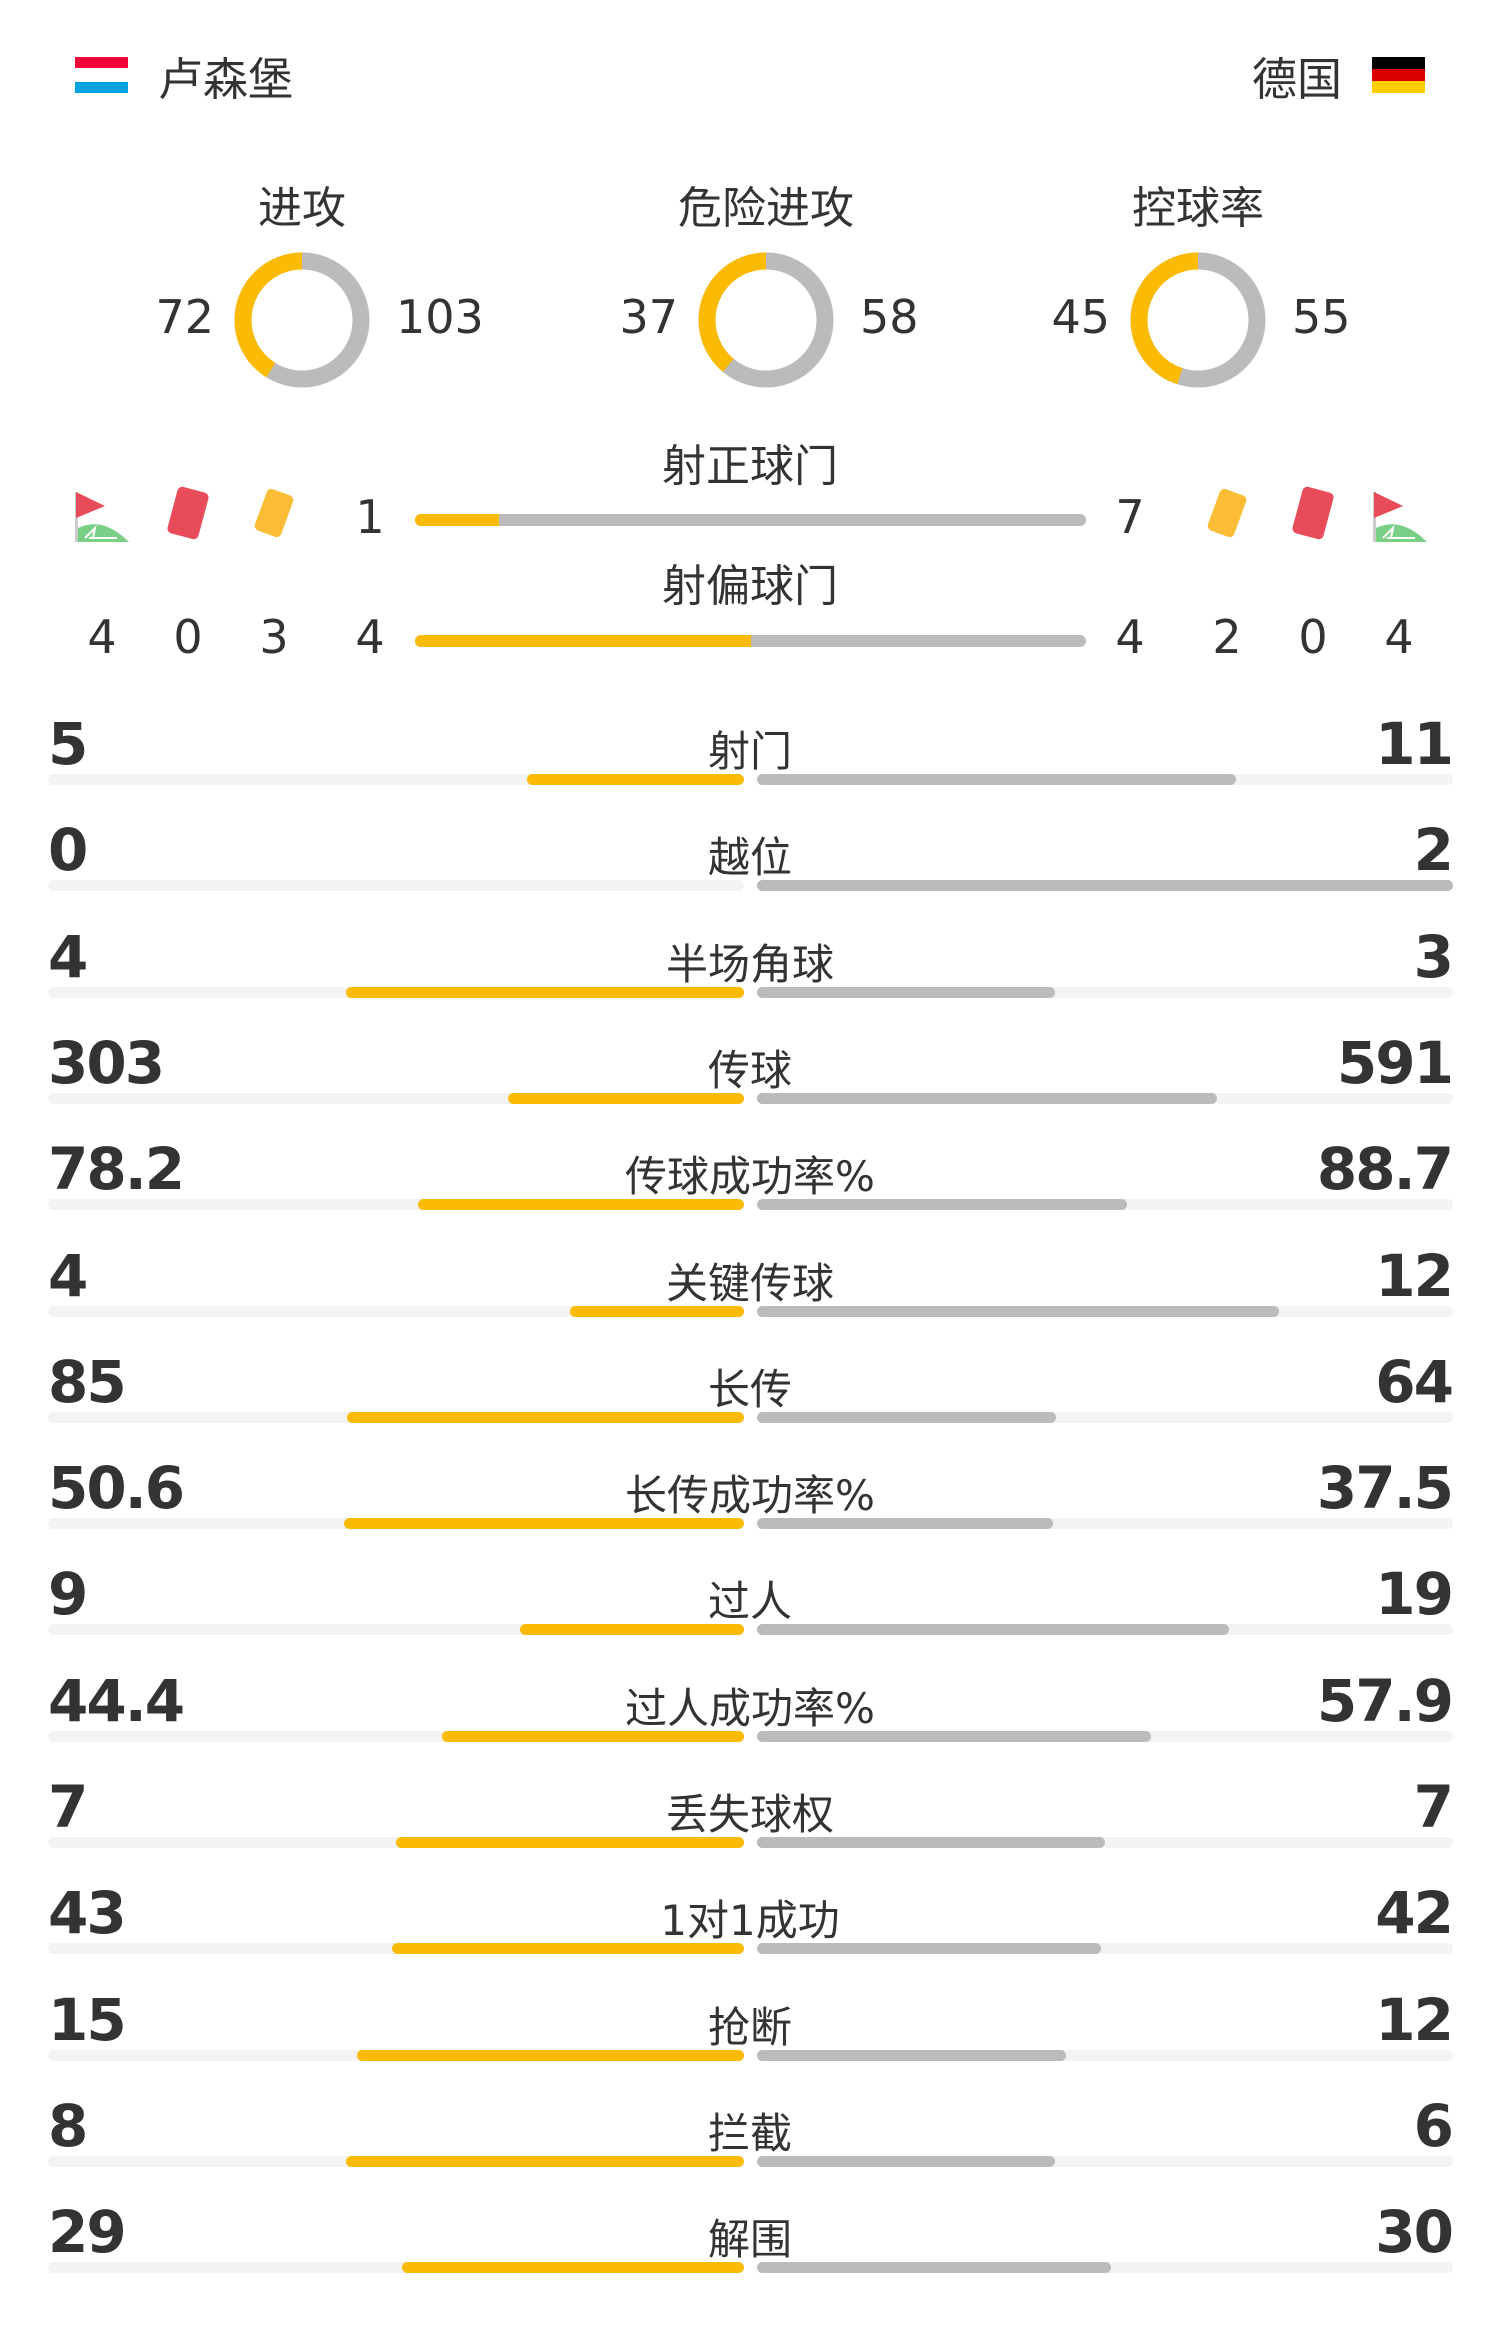 This screenshot has width=1500, height=2350. What do you see at coordinates (749, 1389) in the screenshot?
I see `stat-label: 长传` at bounding box center [749, 1389].